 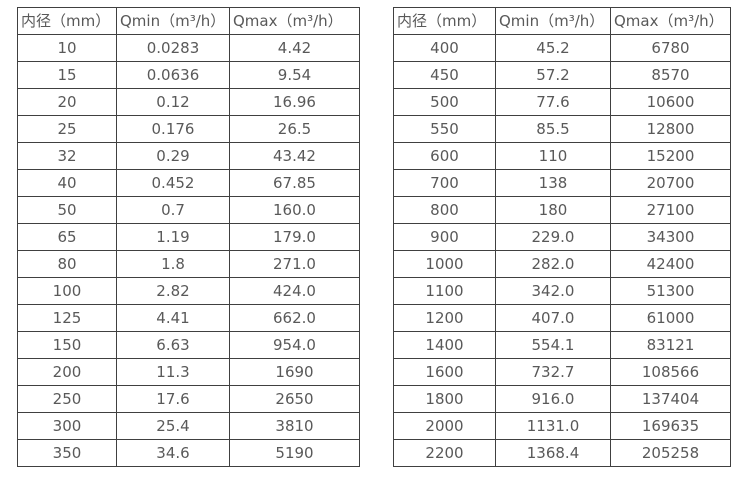 I want to click on table-row: 450 57.2 8570, so click(x=562, y=75).